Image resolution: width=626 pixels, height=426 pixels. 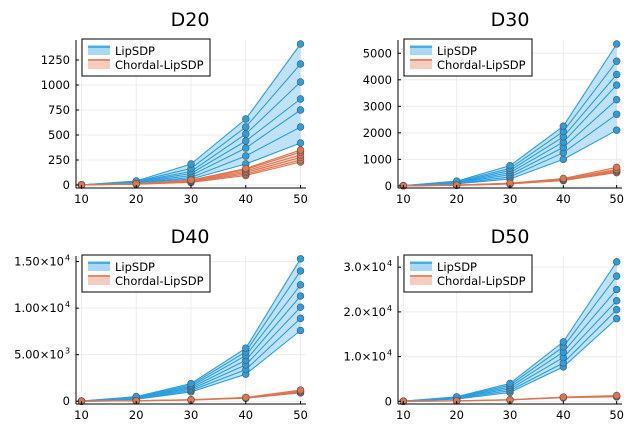 What do you see at coordinates (39, 262) in the screenshot?
I see `y-tick-label: 1.50×10` at bounding box center [39, 262].